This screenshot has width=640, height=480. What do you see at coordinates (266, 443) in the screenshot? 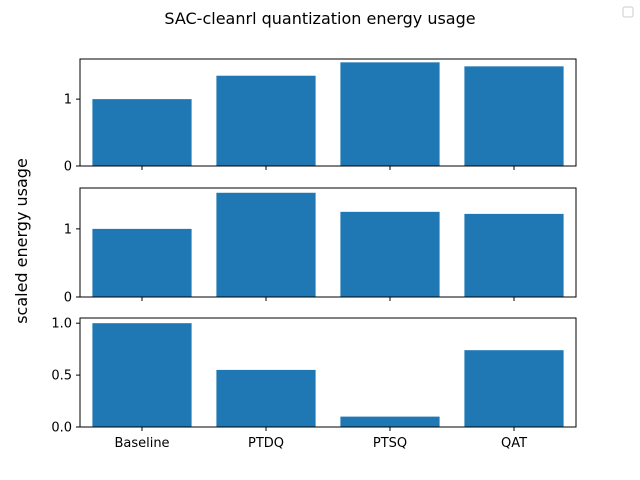
I see `x-tick-label: PTDQ` at bounding box center [266, 443].